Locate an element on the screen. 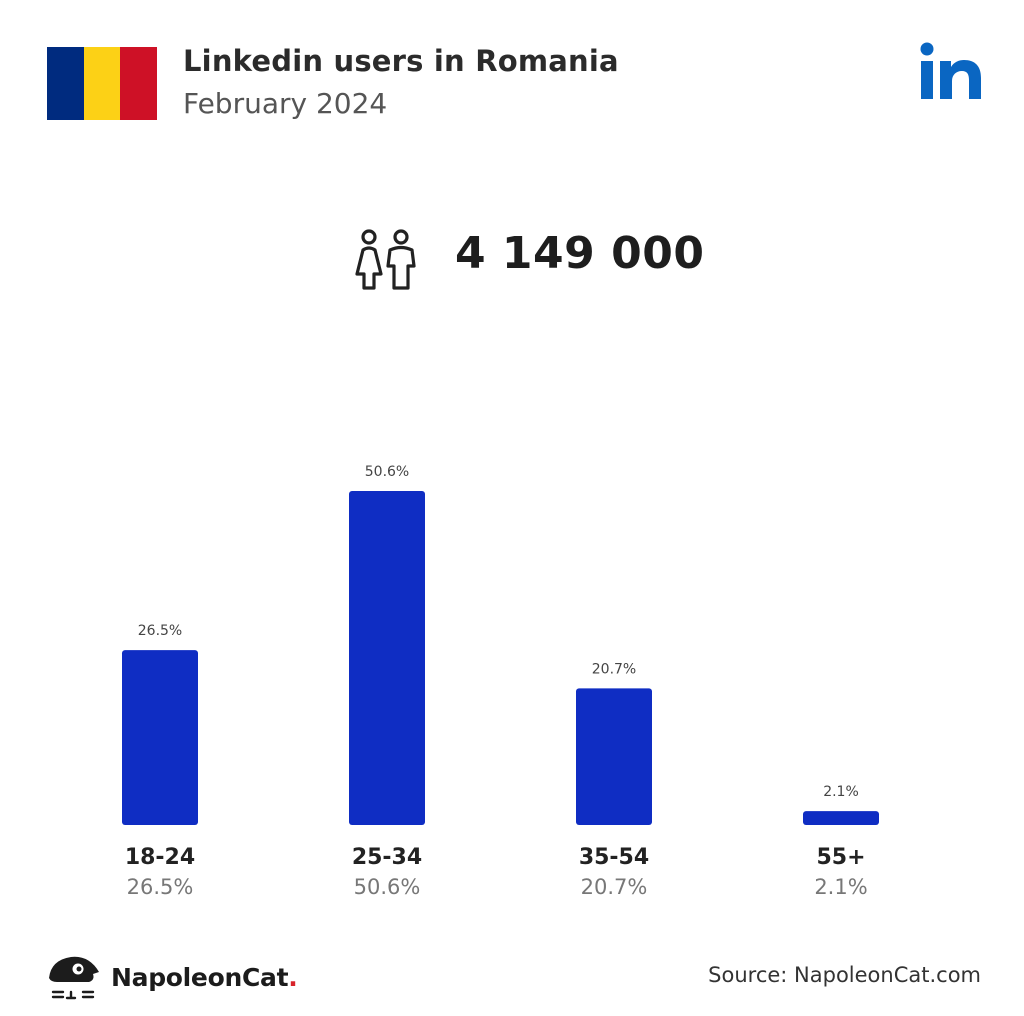  category-percent-label: 2.1% is located at coordinates (840, 887).